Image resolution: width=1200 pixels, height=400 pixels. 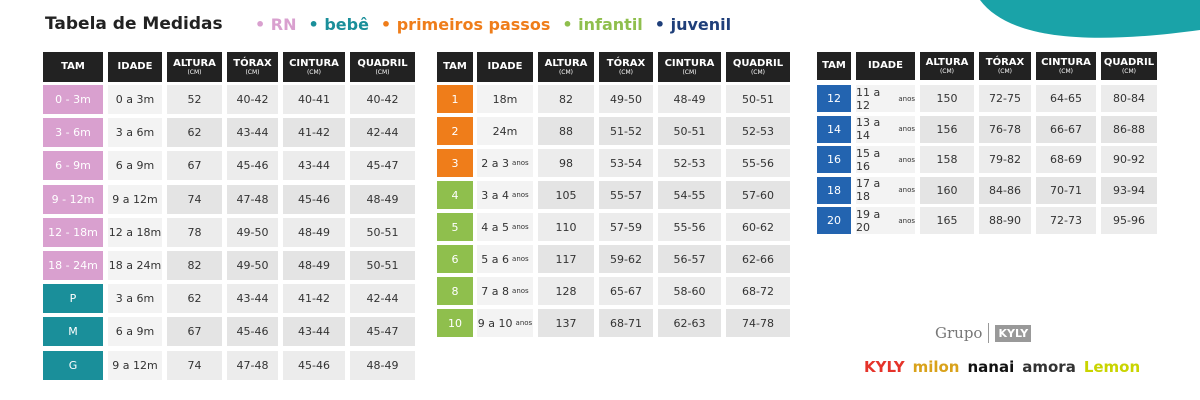 I want to click on measure-value: 57-60, so click(x=758, y=195).